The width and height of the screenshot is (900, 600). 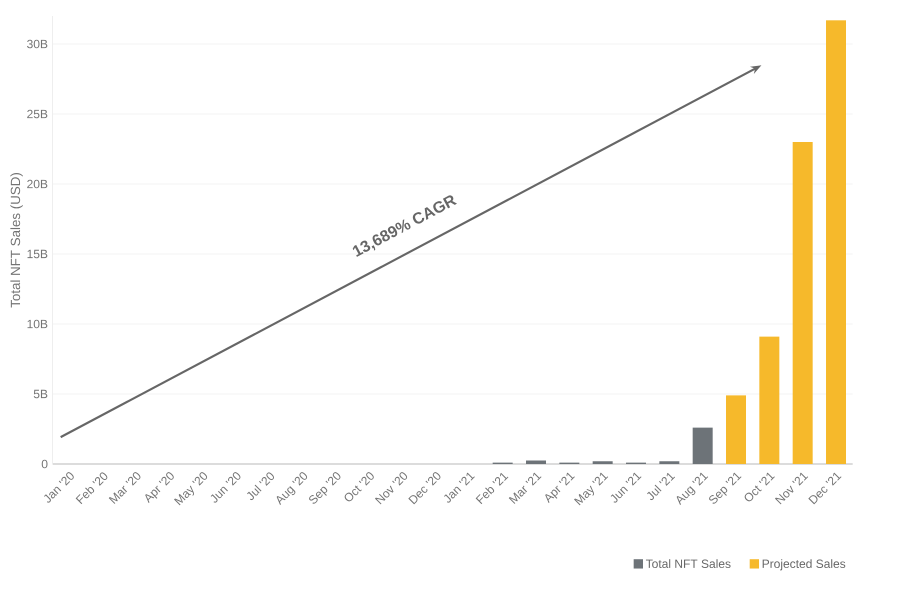 What do you see at coordinates (38, 254) in the screenshot?
I see `y-tick-label: 15B` at bounding box center [38, 254].